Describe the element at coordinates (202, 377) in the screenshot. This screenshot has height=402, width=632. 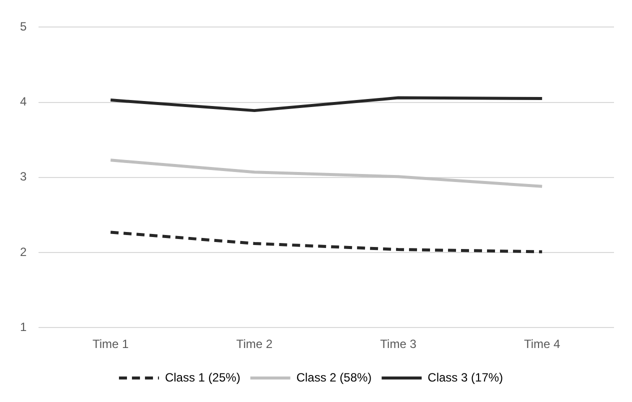
I see `legend-label: Class 1 (25%)` at that location.